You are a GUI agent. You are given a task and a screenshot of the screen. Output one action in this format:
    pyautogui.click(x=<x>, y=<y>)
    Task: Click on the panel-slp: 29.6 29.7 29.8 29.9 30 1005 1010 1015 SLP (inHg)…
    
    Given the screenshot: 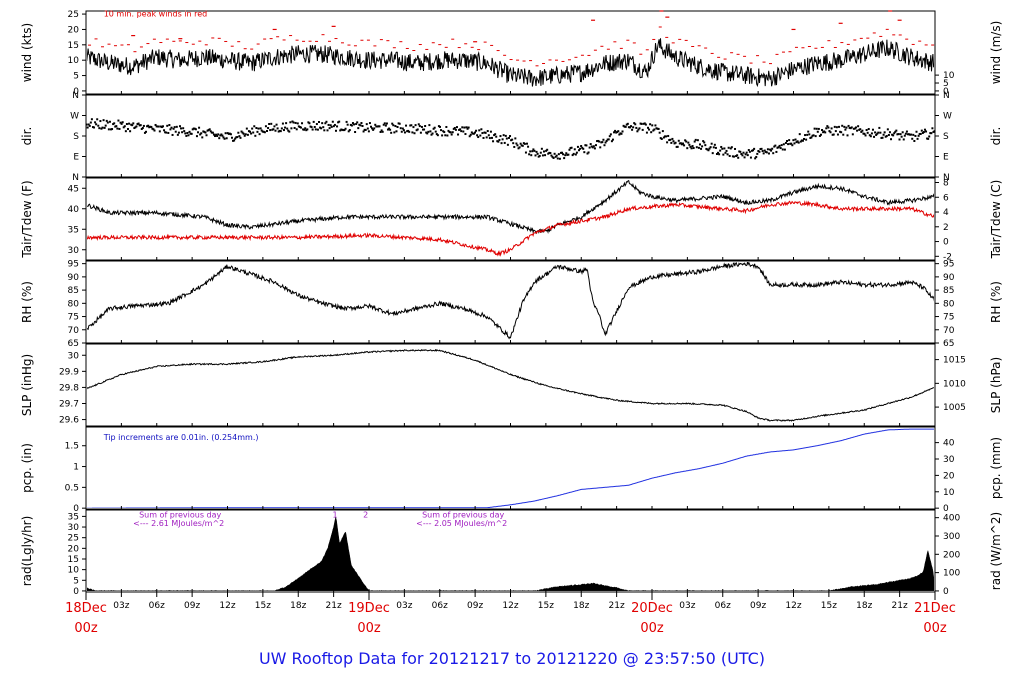 What is the action you would take?
    pyautogui.click(x=511, y=385)
    